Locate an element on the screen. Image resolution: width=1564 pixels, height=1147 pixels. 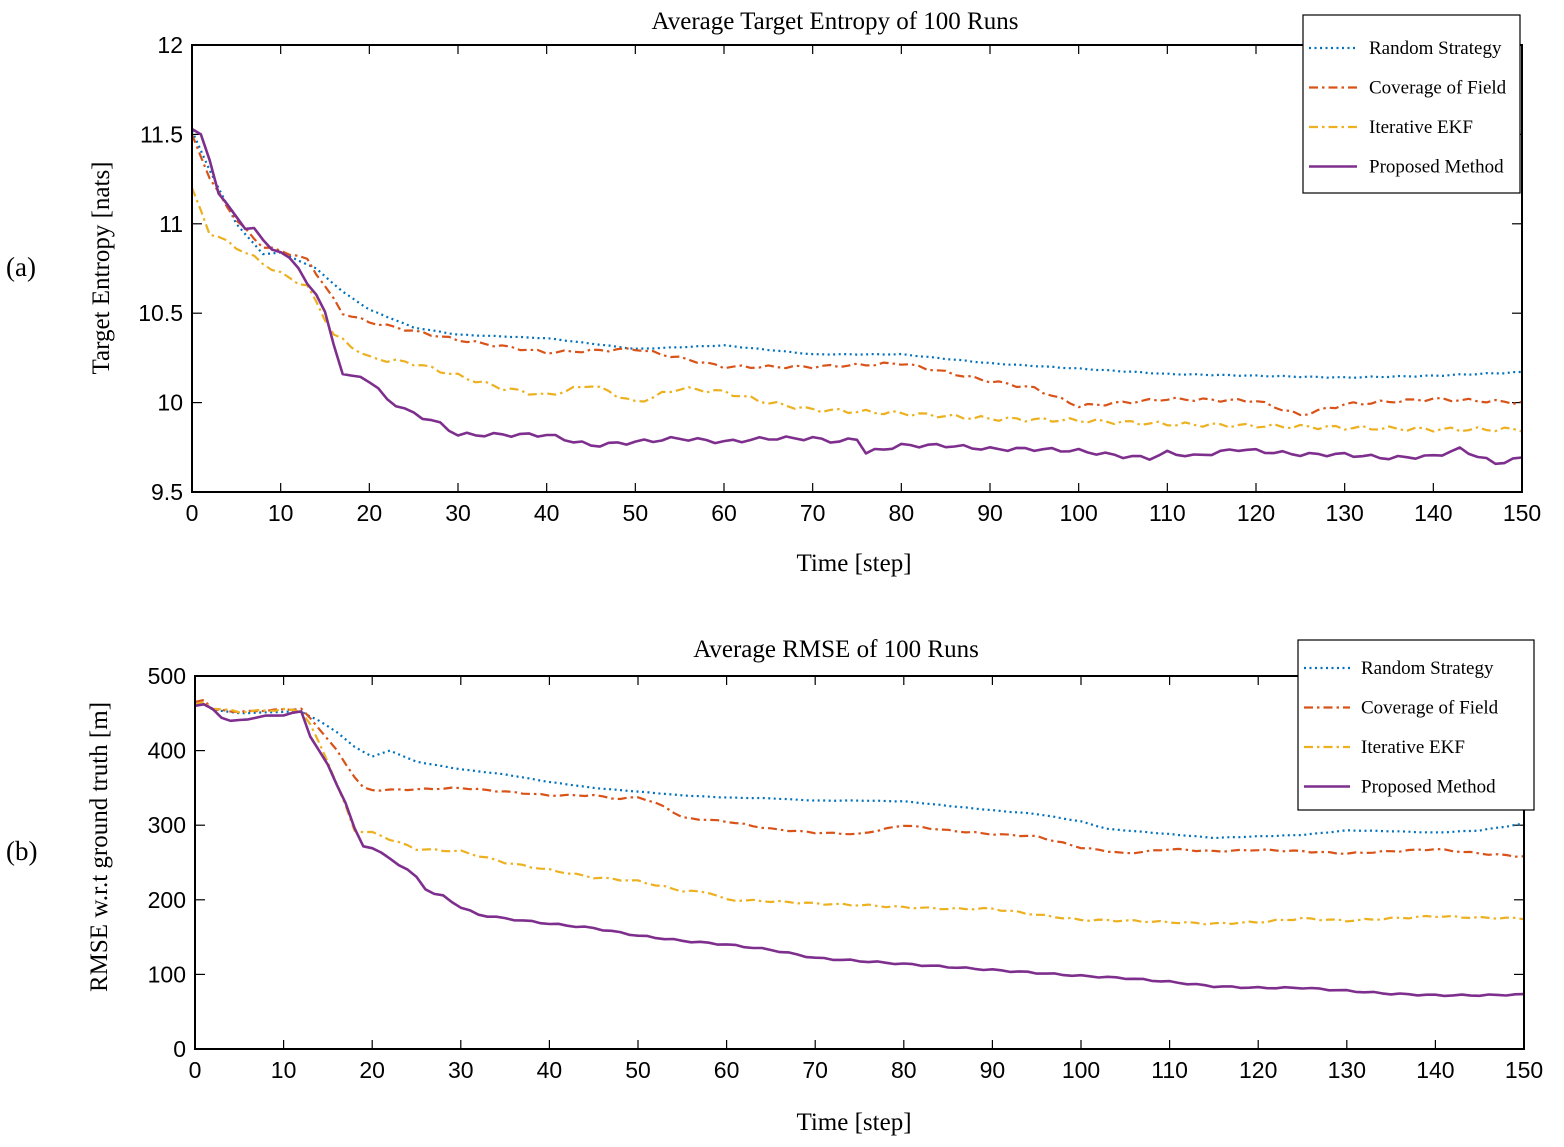
rmse-x-tick-label: 130 is located at coordinates (1347, 1070).